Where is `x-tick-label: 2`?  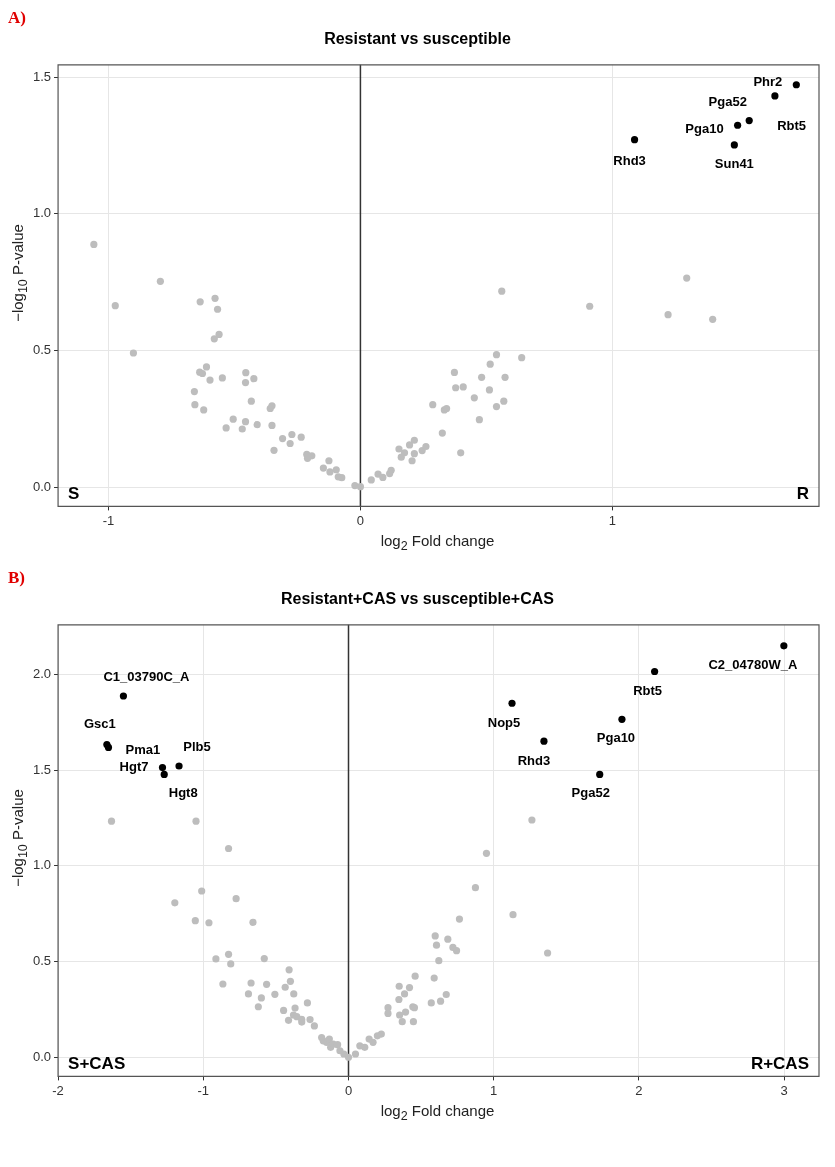
x-tick-label: 2 is located at coordinates (639, 1090).